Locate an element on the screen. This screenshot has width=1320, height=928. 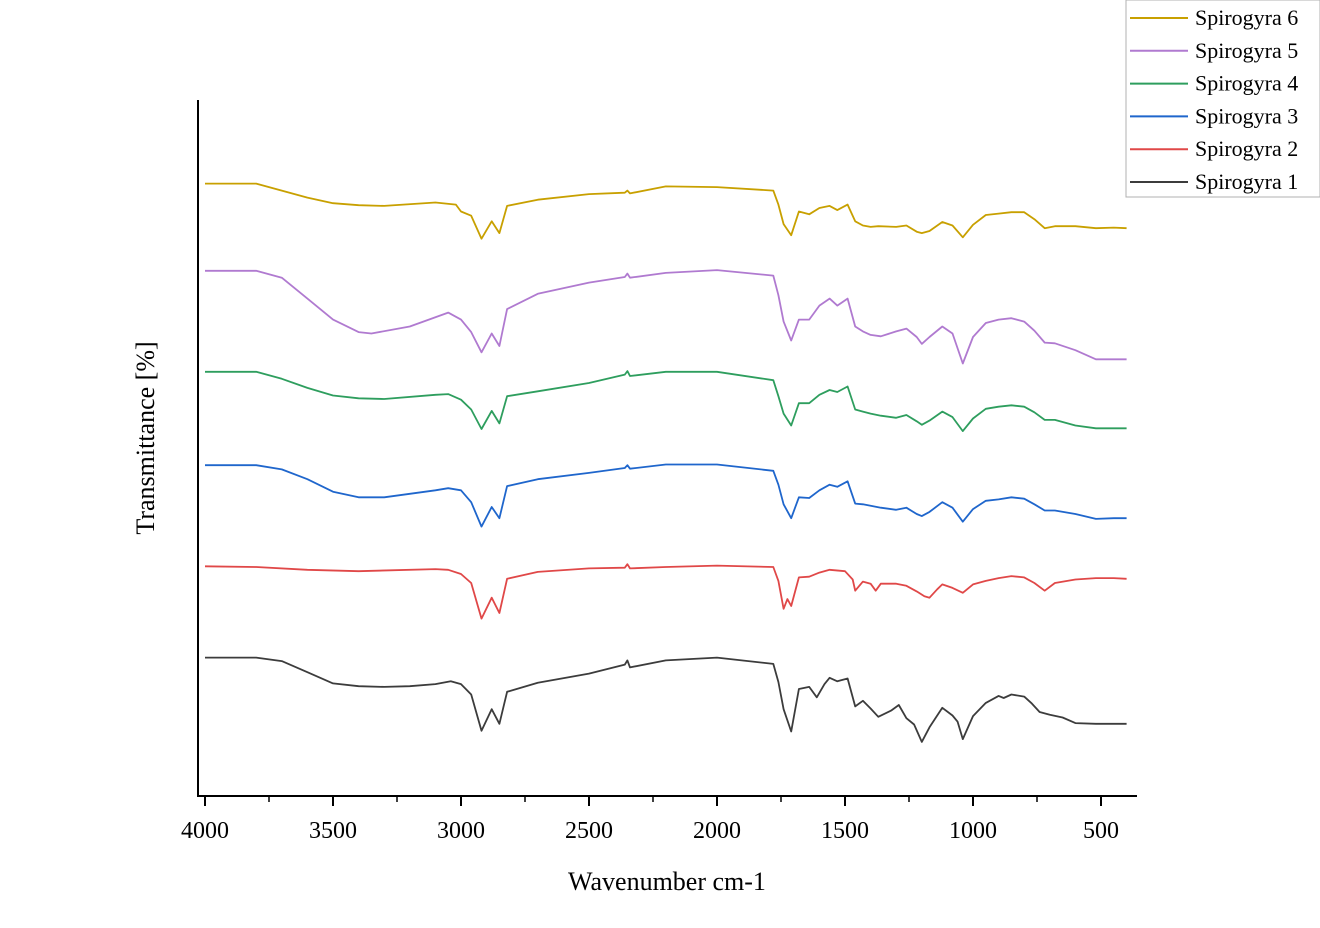
legend-item-spirogyra-3: Spirogyra 3 is located at coordinates (1214, 115).